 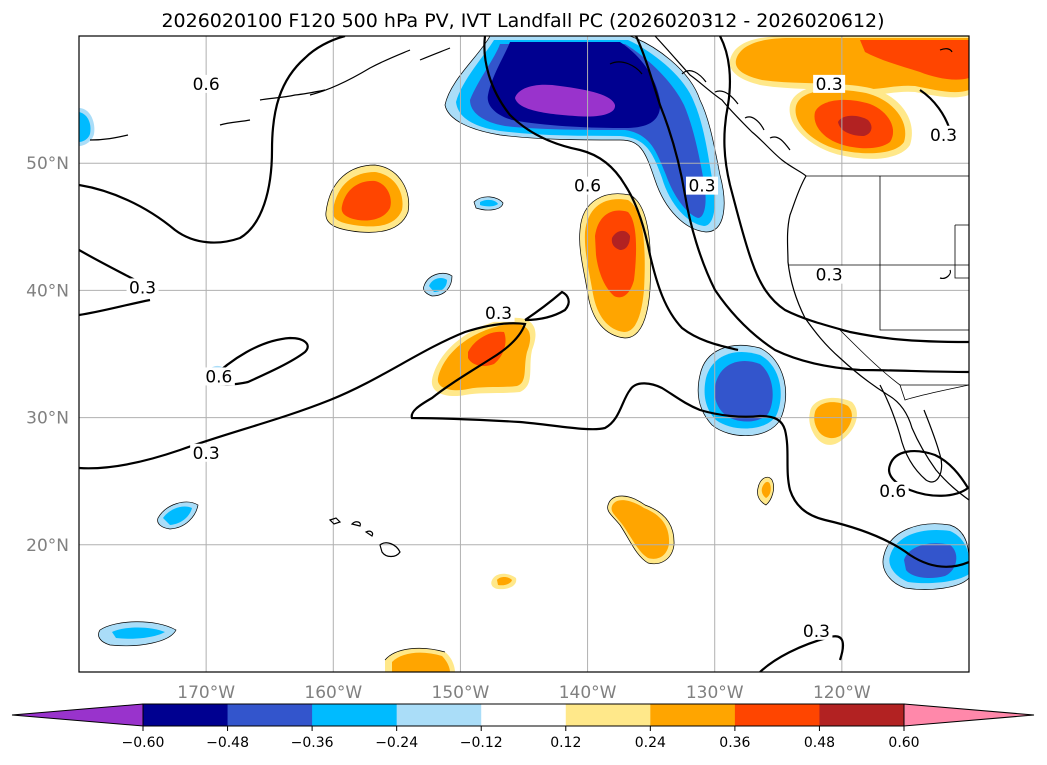 I want to click on colorbar-tick-label: 0.48, so click(x=819, y=743).